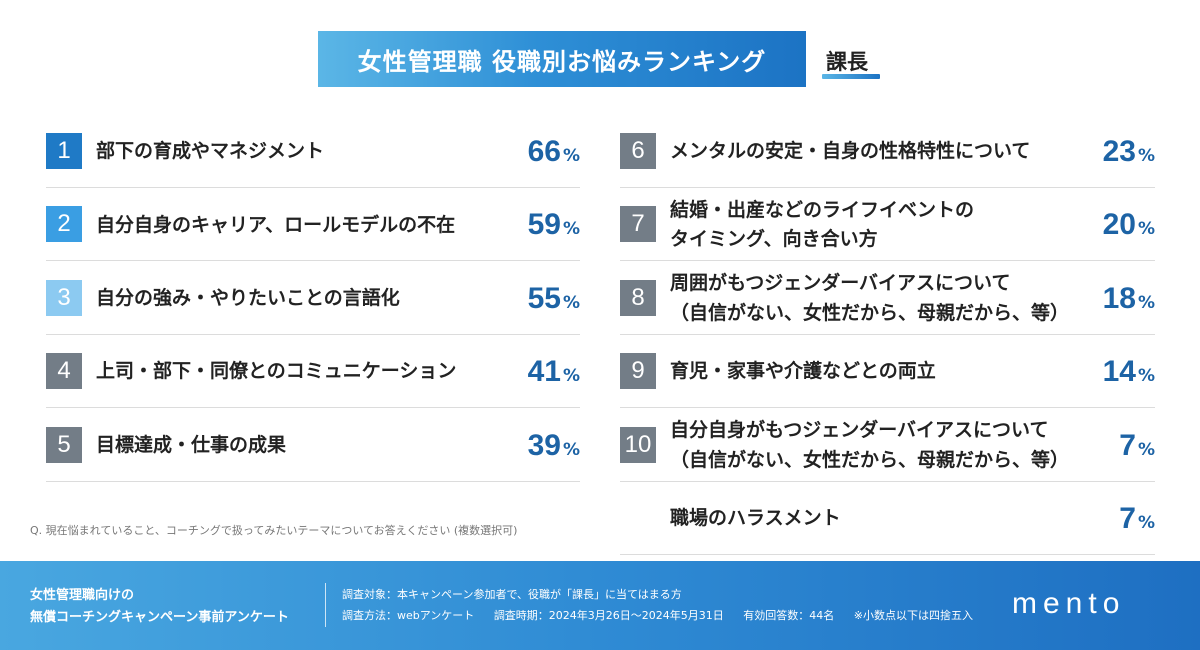 The image size is (1200, 650). What do you see at coordinates (869, 299) in the screenshot?
I see `rank-label: 周囲がもつジェンダーバイアスについて （自信がない、女性だから、母親だから、等）` at bounding box center [869, 299].